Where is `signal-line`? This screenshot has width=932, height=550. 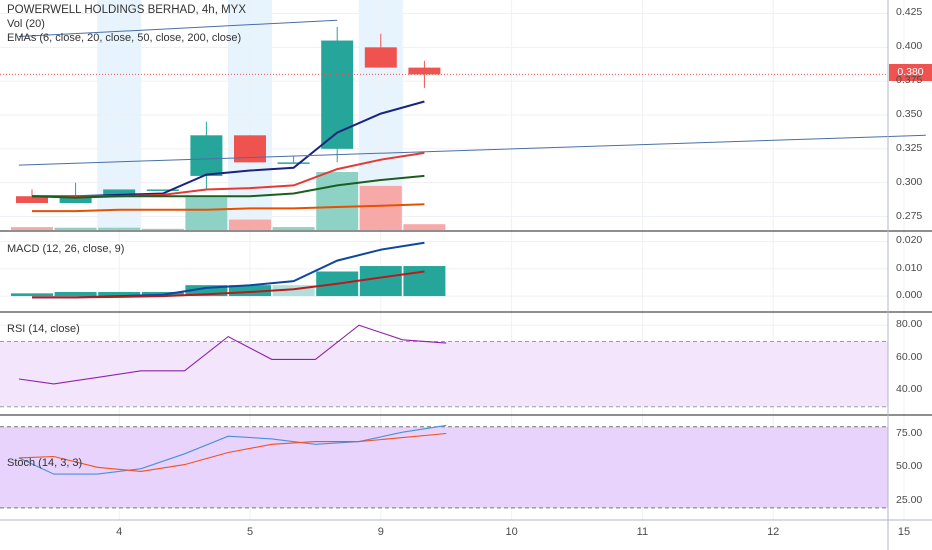
signal-line is located at coordinates (228, 284).